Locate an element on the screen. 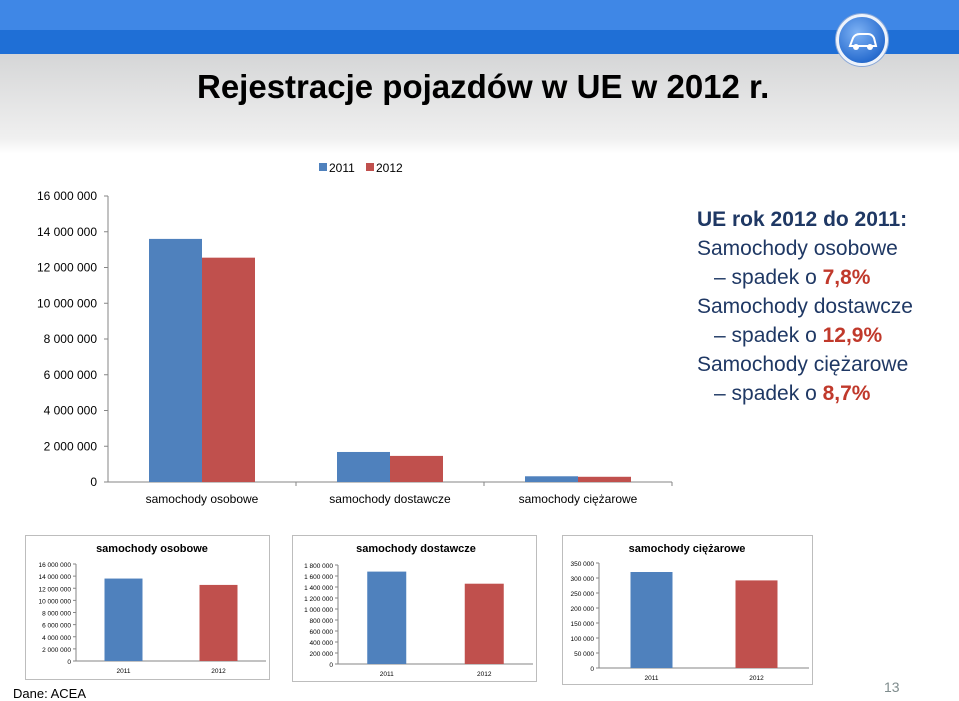 Image resolution: width=959 pixels, height=701 pixels. legend-label-2011: 2011 is located at coordinates (342, 168).